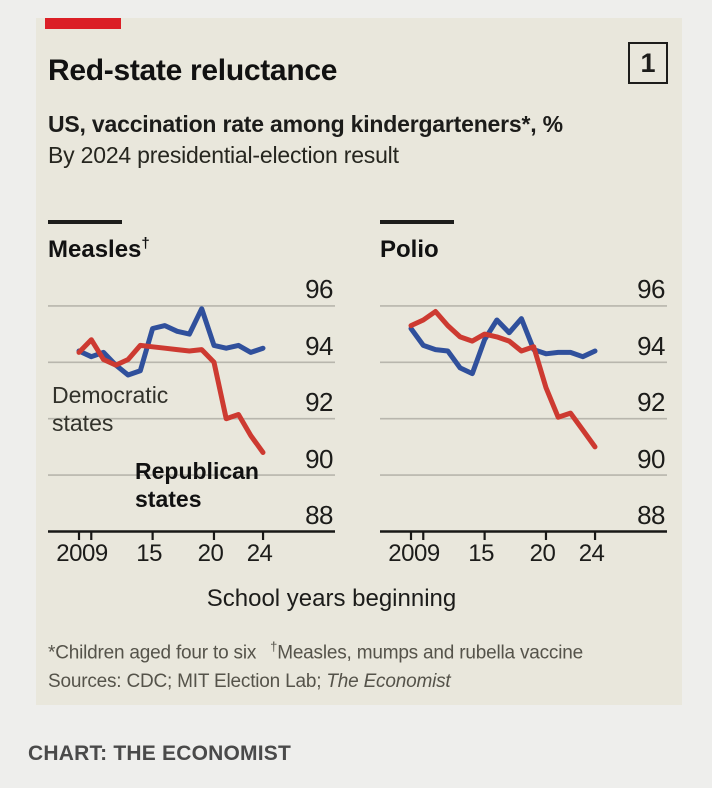  I want to click on footnote-children: *Children aged four to six, so click(152, 652).